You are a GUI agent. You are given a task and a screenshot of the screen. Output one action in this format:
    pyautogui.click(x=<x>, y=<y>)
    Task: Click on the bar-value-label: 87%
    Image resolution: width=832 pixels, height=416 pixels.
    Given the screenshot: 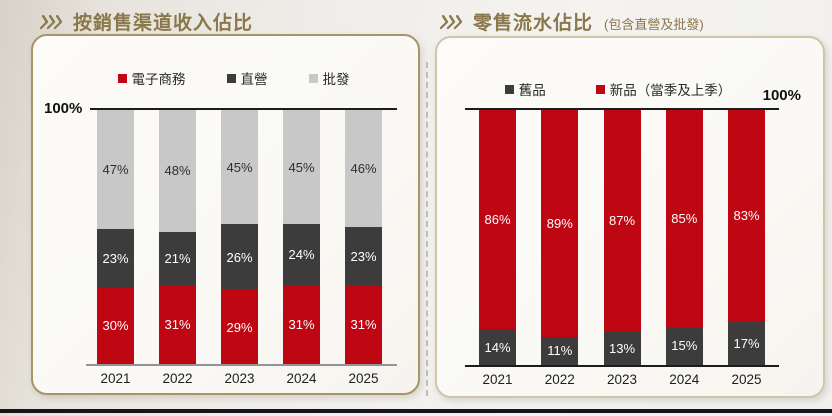 What is the action you would take?
    pyautogui.click(x=622, y=221)
    